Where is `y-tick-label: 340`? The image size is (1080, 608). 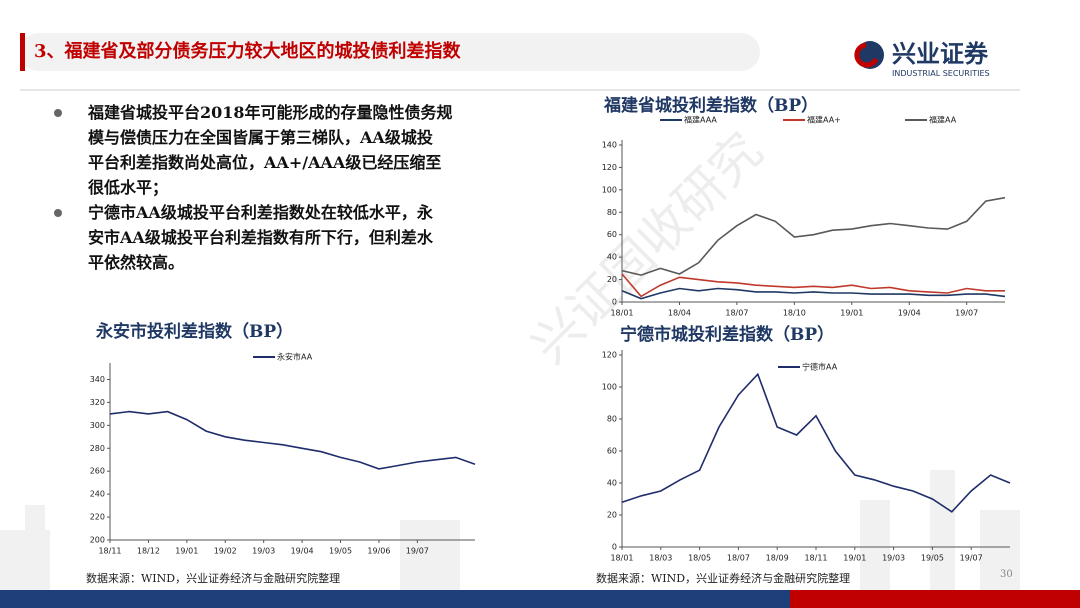
y-tick-label: 340 is located at coordinates (97, 379).